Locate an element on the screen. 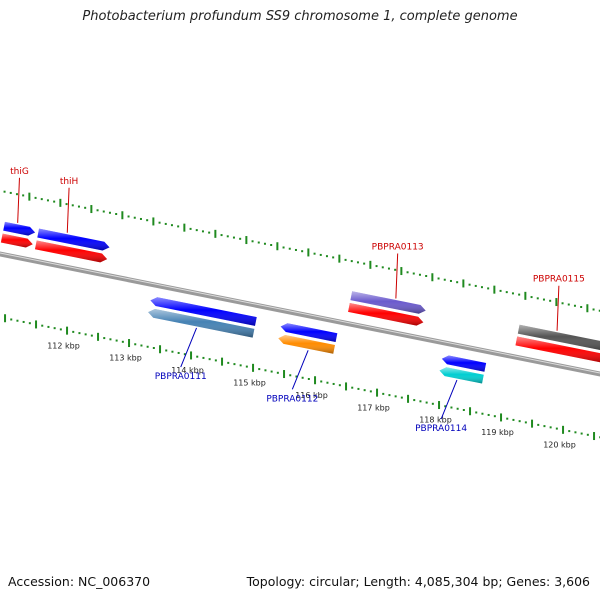  gene-label: PBPRA0114 is located at coordinates (441, 429).